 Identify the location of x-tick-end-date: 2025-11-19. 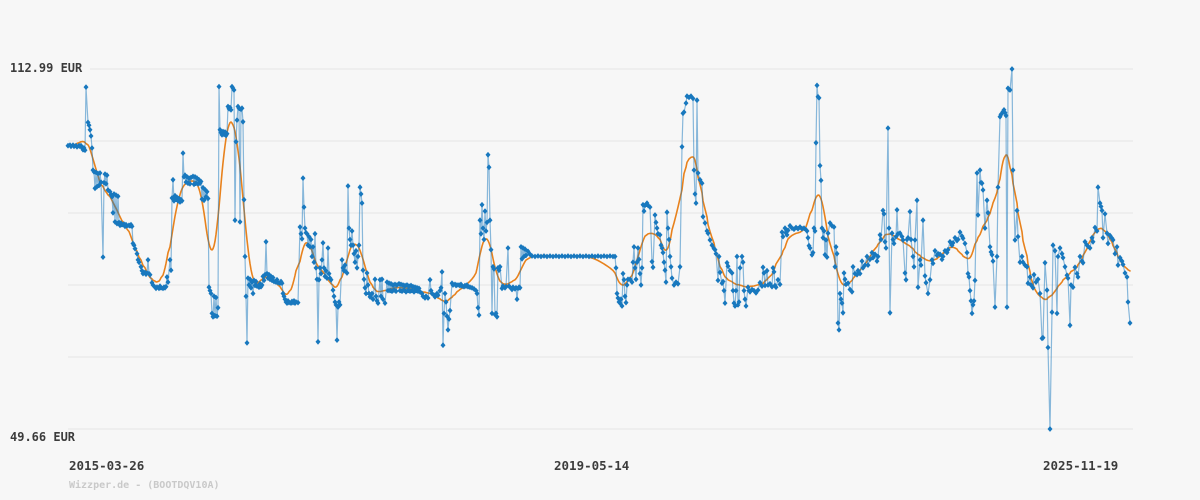
(1081, 465).